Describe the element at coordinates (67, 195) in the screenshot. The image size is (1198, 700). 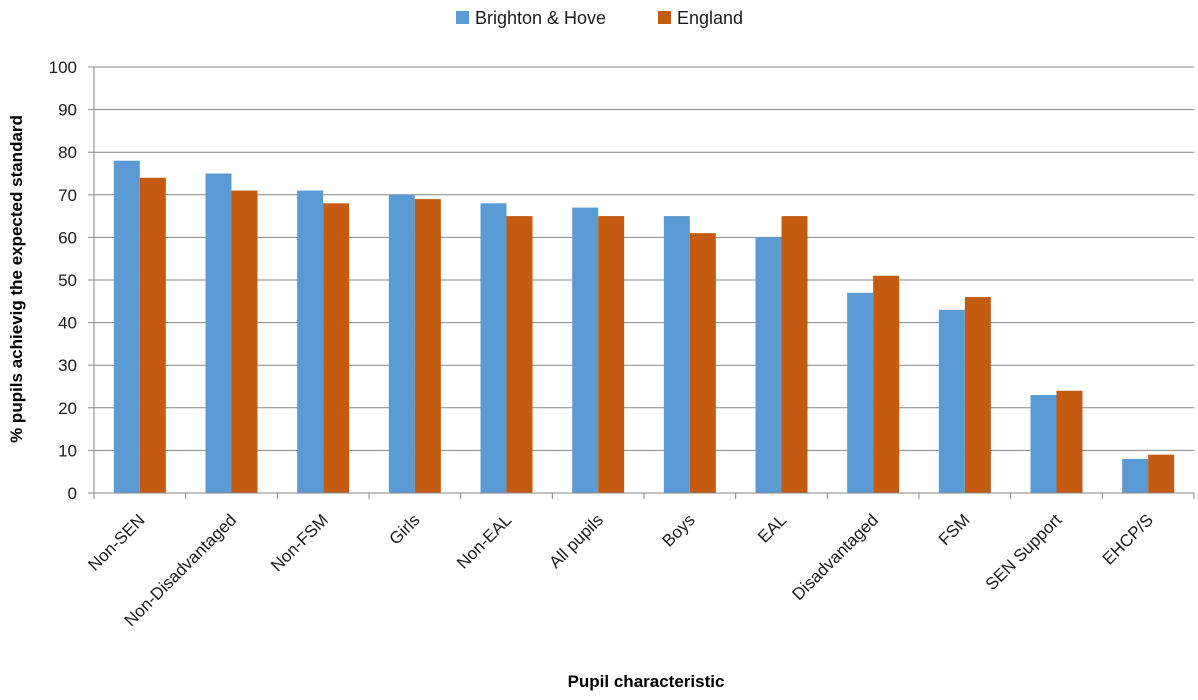
I see `y-tick-label: 70` at that location.